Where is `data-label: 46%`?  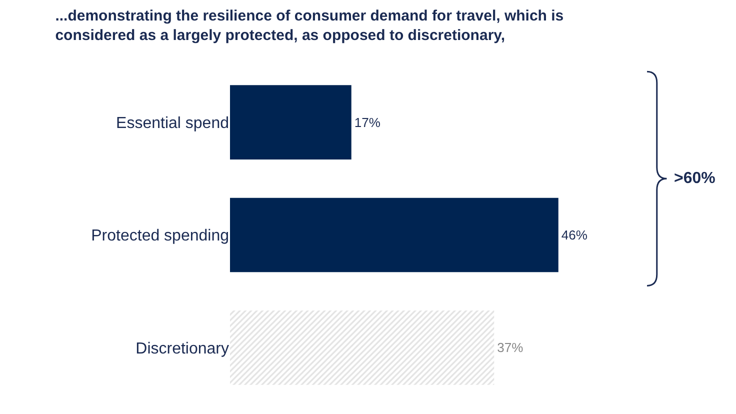
data-label: 46% is located at coordinates (574, 235).